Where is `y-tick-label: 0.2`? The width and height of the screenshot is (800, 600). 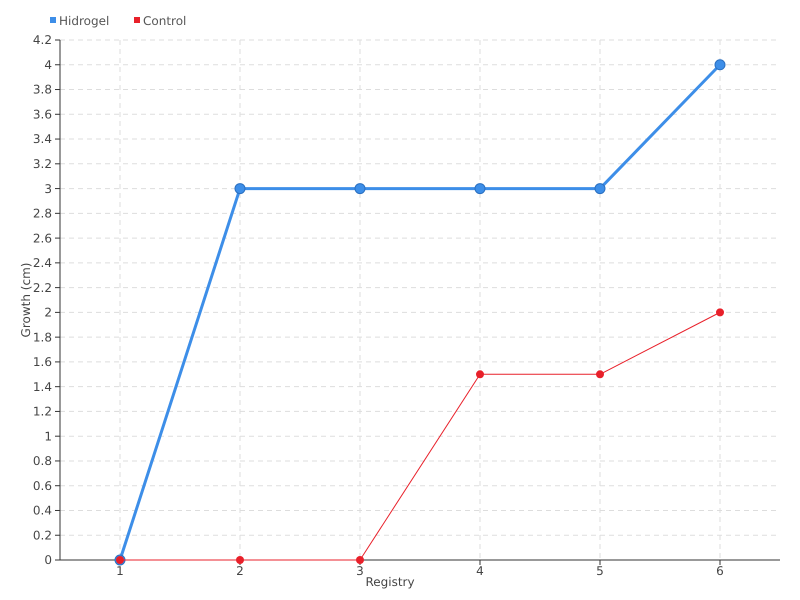 y-tick-label: 0.2 is located at coordinates (42, 535).